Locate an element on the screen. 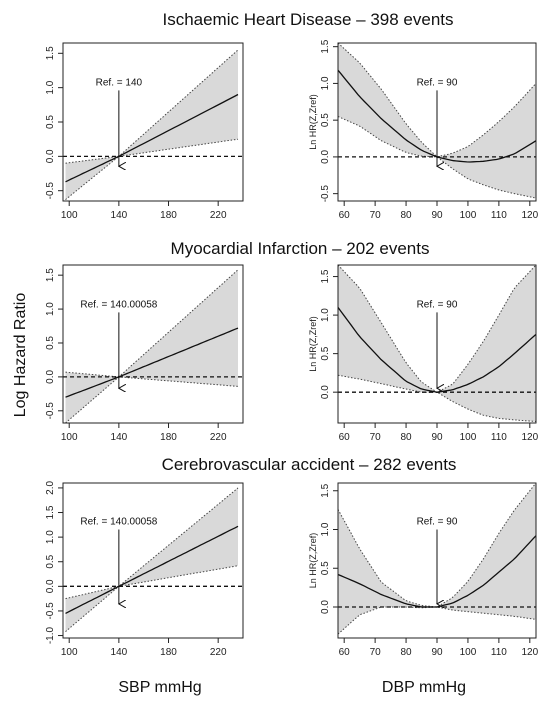 Image resolution: width=539 pixels, height=702 pixels. y-tick-label: 2.0 is located at coordinates (50, 488).